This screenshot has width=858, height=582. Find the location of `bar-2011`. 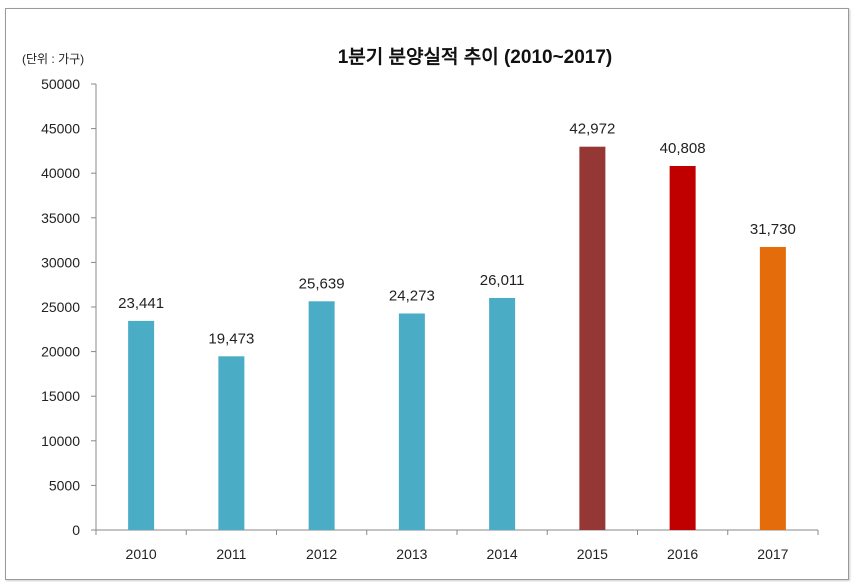

bar-2011 is located at coordinates (231, 443).